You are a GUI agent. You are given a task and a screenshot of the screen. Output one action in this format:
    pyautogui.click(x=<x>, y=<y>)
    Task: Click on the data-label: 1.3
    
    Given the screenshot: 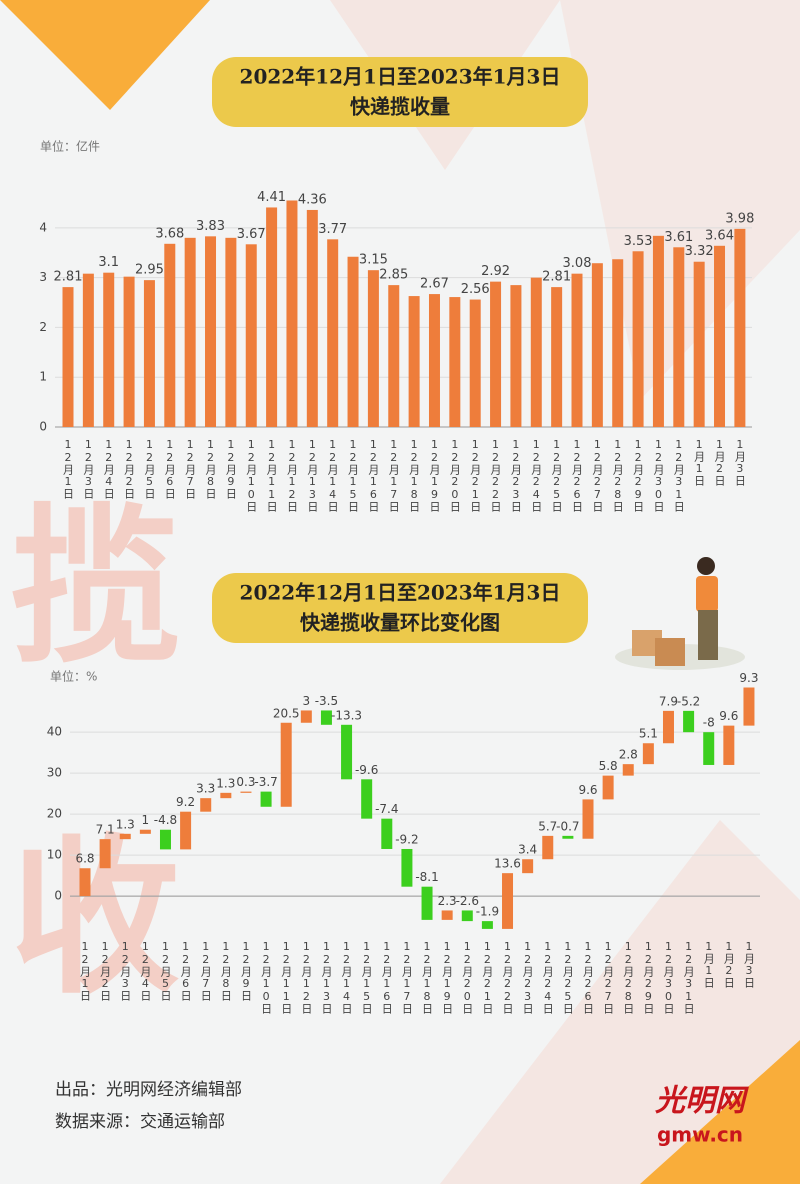 What is the action you would take?
    pyautogui.click(x=125, y=824)
    